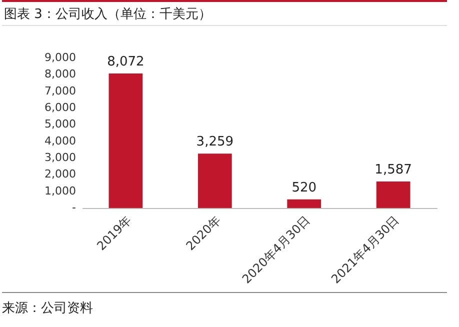 The image size is (459, 327). What do you see at coordinates (60, 157) in the screenshot?
I see `y-tick-label: 3,000` at bounding box center [60, 157].